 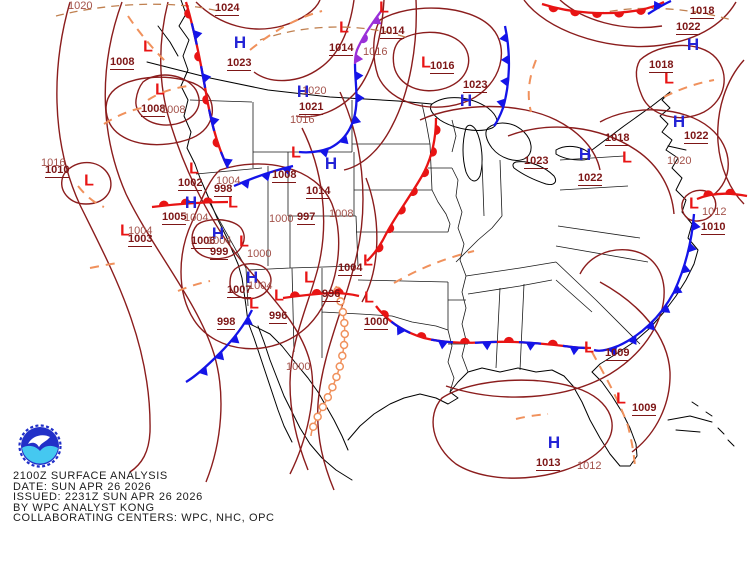 What do you see at coordinates (415, 404) in the screenshot?
I see `coastline-gulf` at bounding box center [415, 404].